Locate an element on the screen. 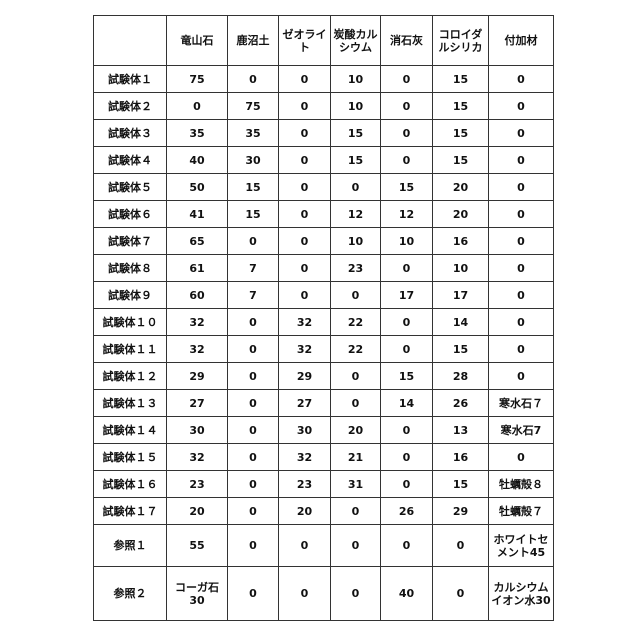 This screenshot has width=640, height=640. cell-colloidal-silica: 10 is located at coordinates (461, 268).